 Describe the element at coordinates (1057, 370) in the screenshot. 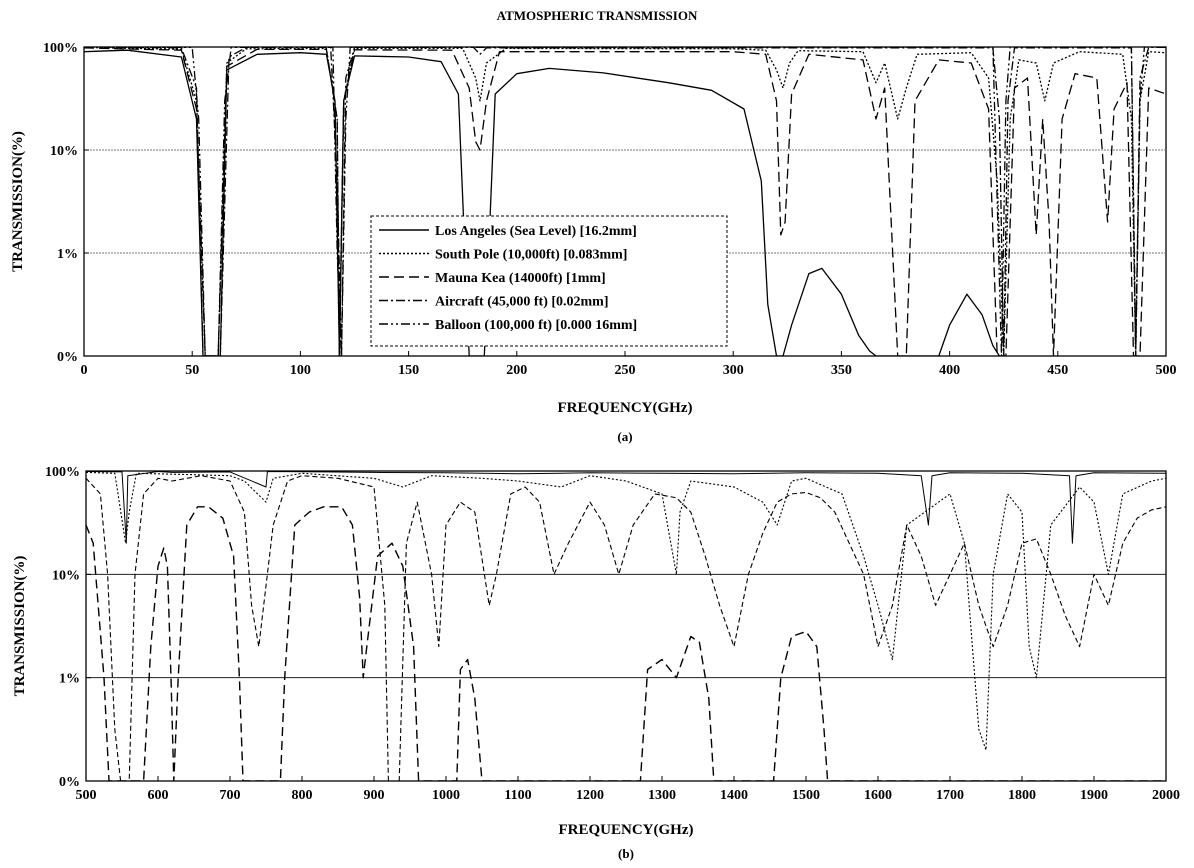

I see `x-tick-label: 450` at that location.